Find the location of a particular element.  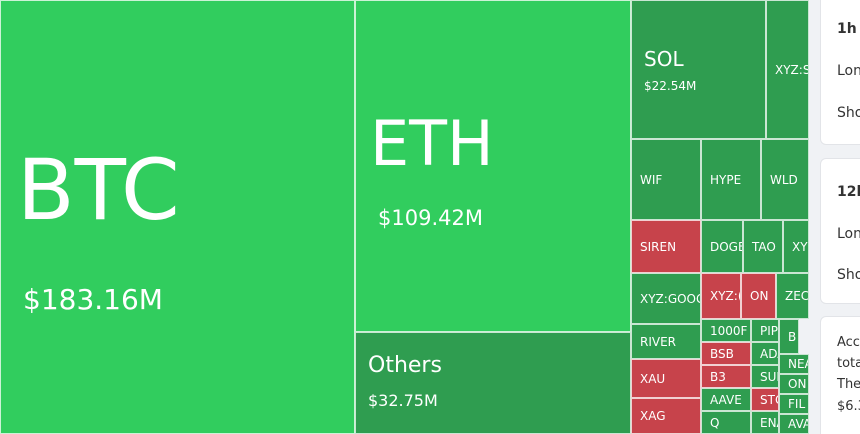

treemap-cell: ZEC is located at coordinates (792, 296).